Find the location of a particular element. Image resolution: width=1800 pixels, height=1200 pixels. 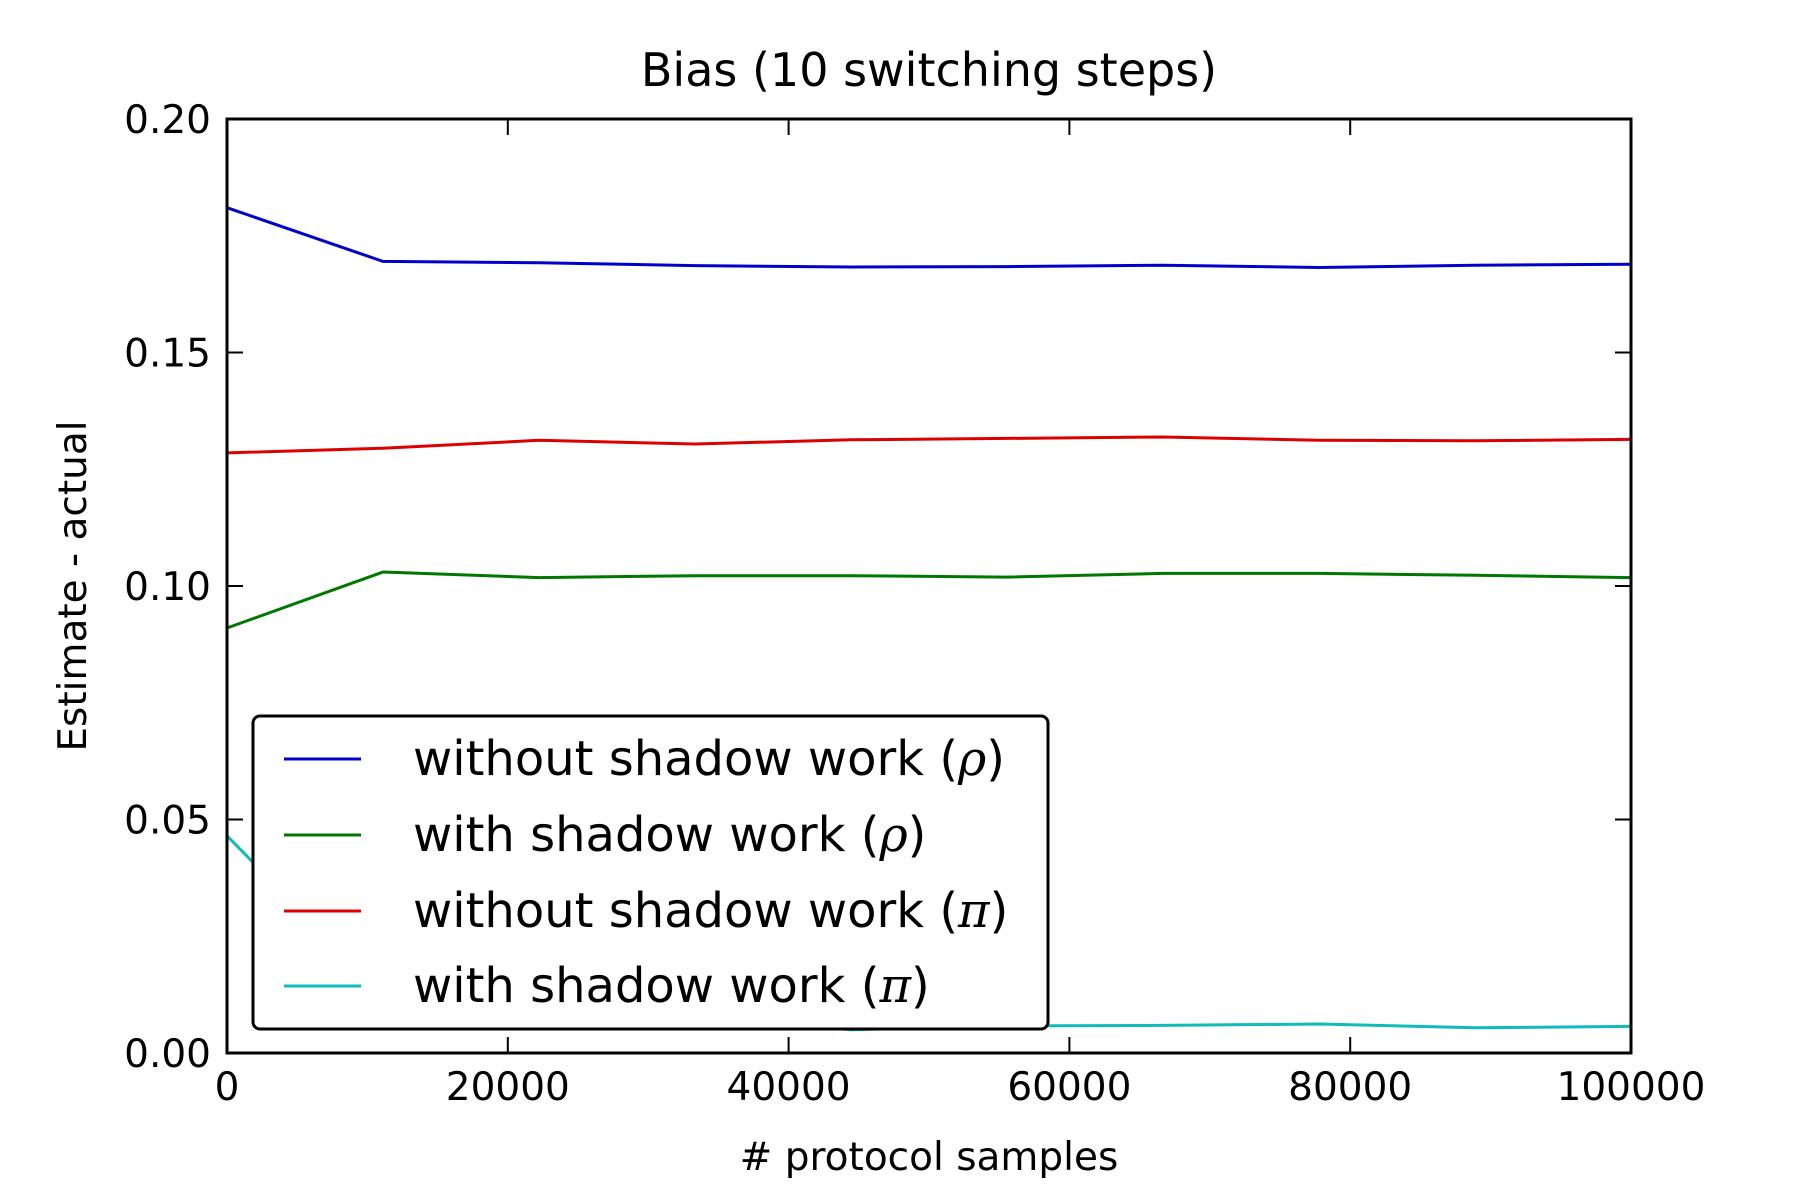

legend-label-without-shadow-work-pi: without shadow work (π) is located at coordinates (710, 911).